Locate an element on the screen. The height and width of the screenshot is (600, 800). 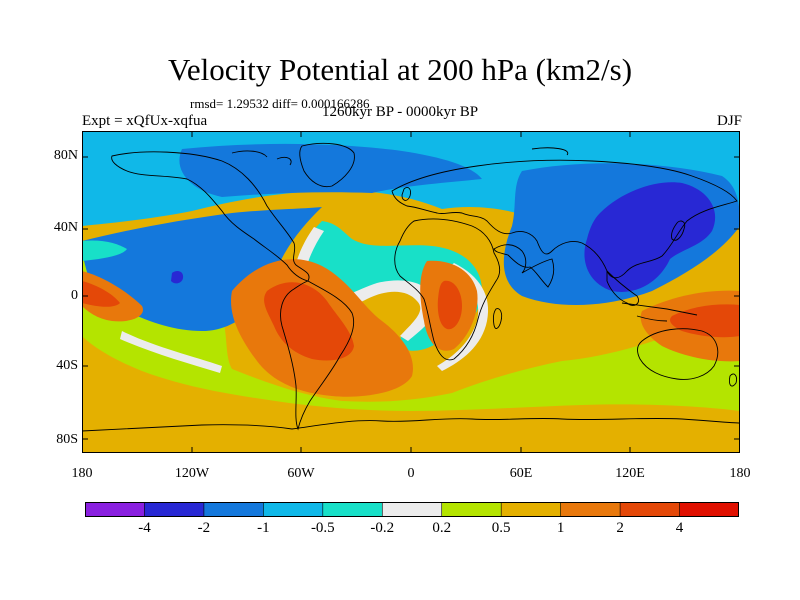
field-white-southpacific is located at coordinates (171, 352).